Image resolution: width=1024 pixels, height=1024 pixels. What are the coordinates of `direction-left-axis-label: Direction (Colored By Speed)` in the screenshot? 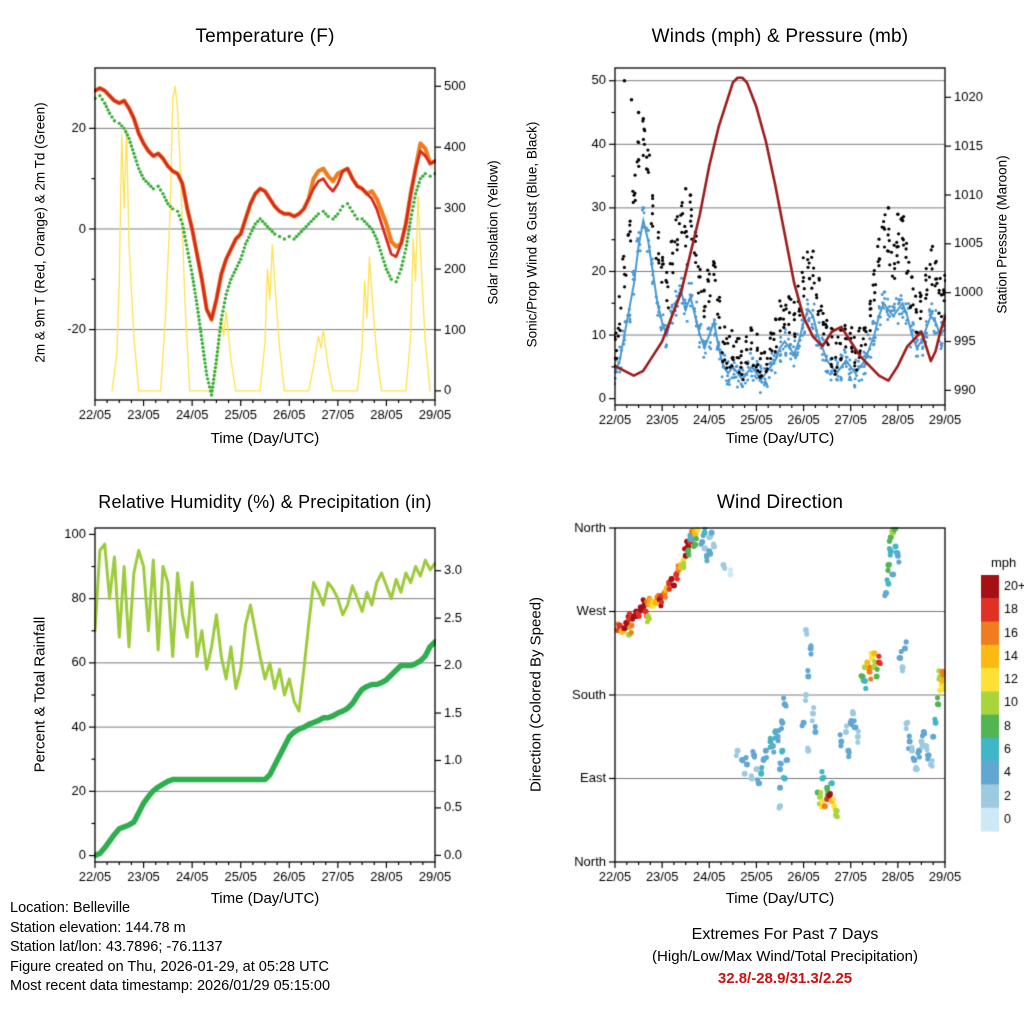 It's located at (536, 694).